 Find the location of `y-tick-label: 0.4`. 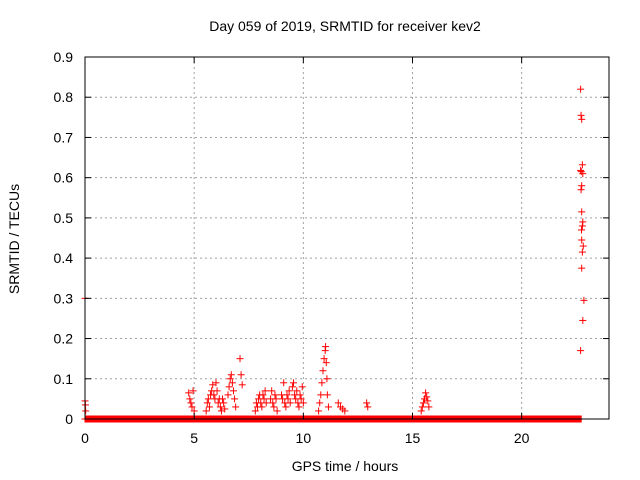

y-tick-label: 0.4 is located at coordinates (64, 258).